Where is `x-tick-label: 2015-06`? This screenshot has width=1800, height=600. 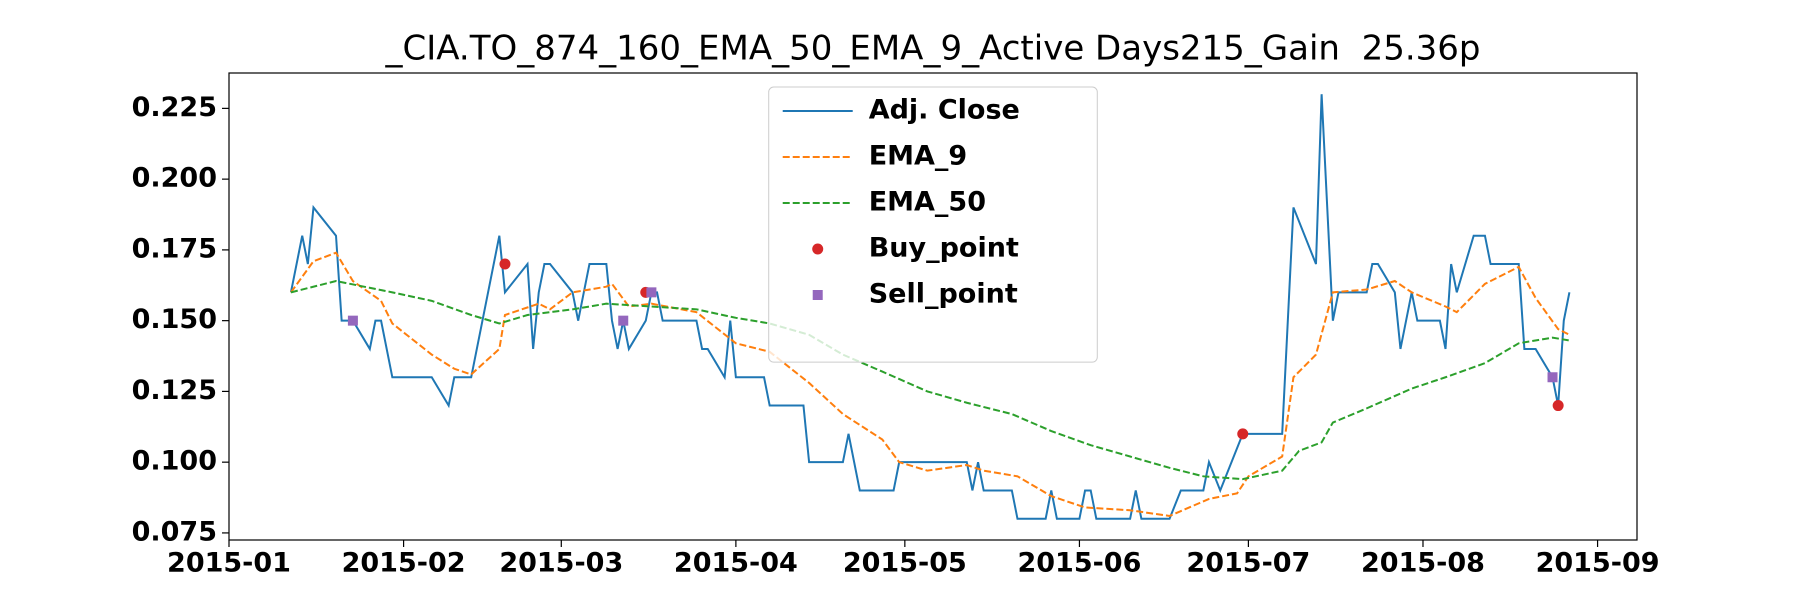
x-tick-label: 2015-06 is located at coordinates (1079, 563).